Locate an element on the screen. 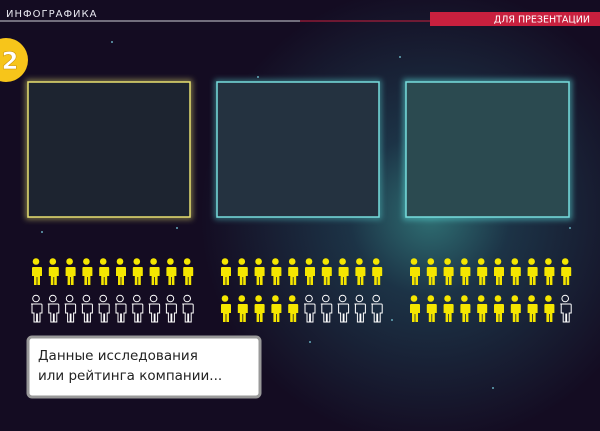 This screenshot has width=600, height=431. header-tag: ДЛЯ ПРЕЗЕНТАЦИИ is located at coordinates (542, 20).